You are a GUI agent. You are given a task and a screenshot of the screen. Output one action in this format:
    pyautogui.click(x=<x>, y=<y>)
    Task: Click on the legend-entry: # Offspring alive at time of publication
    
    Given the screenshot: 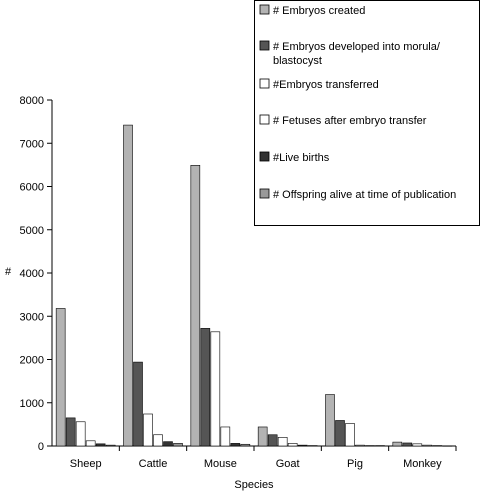 What is the action you would take?
    pyautogui.click(x=364, y=195)
    